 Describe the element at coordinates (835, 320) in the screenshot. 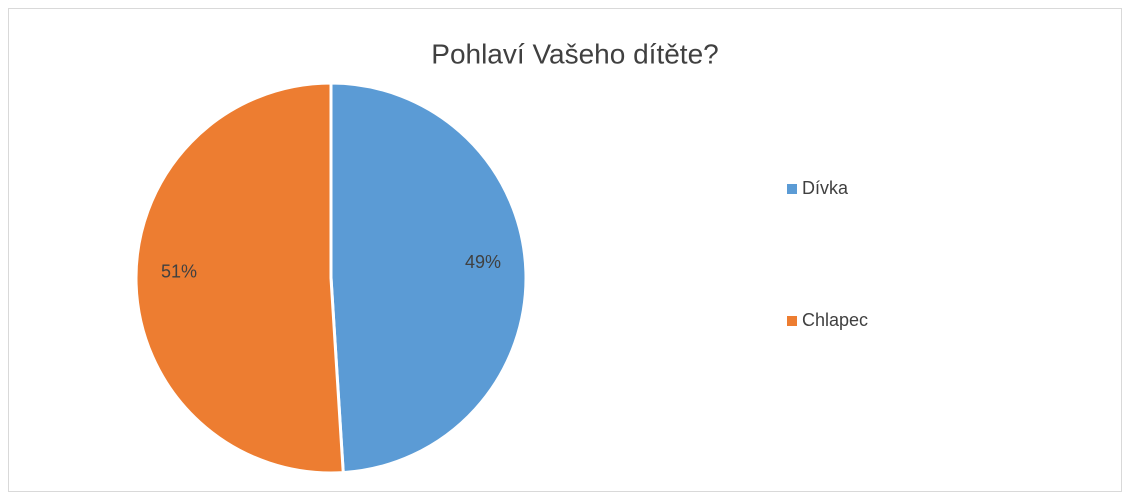

I see `legend-label: Chlapec` at that location.